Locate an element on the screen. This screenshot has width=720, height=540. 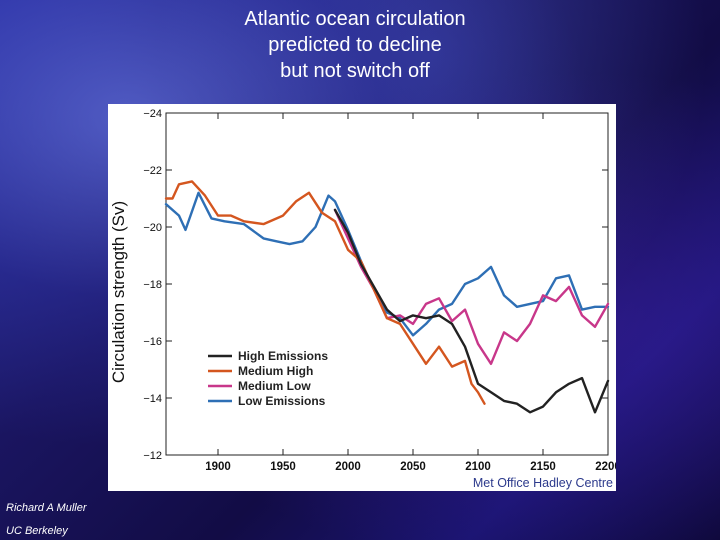
y-tick-label: −16 is located at coordinates (152, 342).